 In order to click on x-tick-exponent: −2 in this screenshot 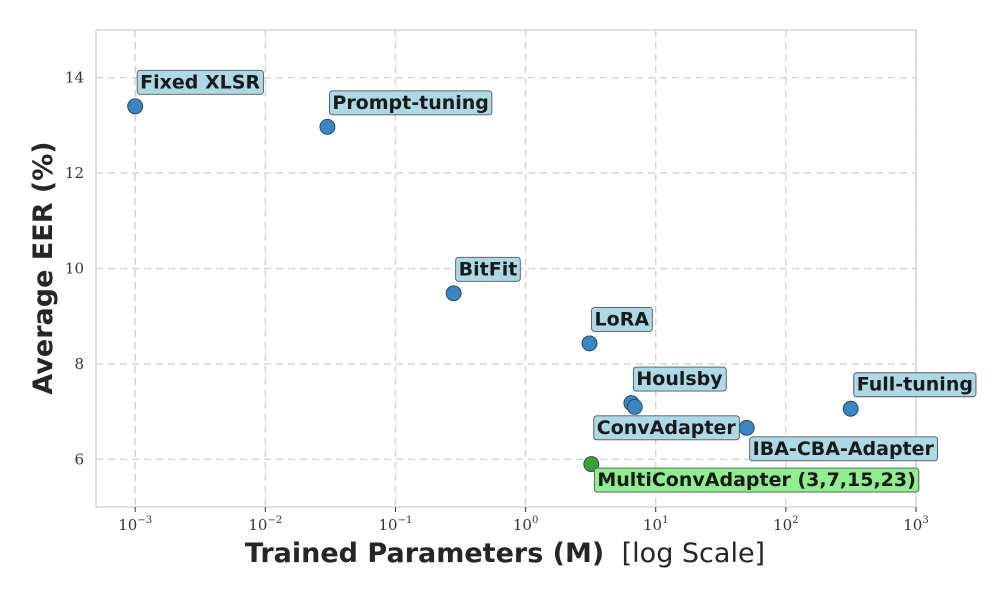, I will do `click(274, 520)`.